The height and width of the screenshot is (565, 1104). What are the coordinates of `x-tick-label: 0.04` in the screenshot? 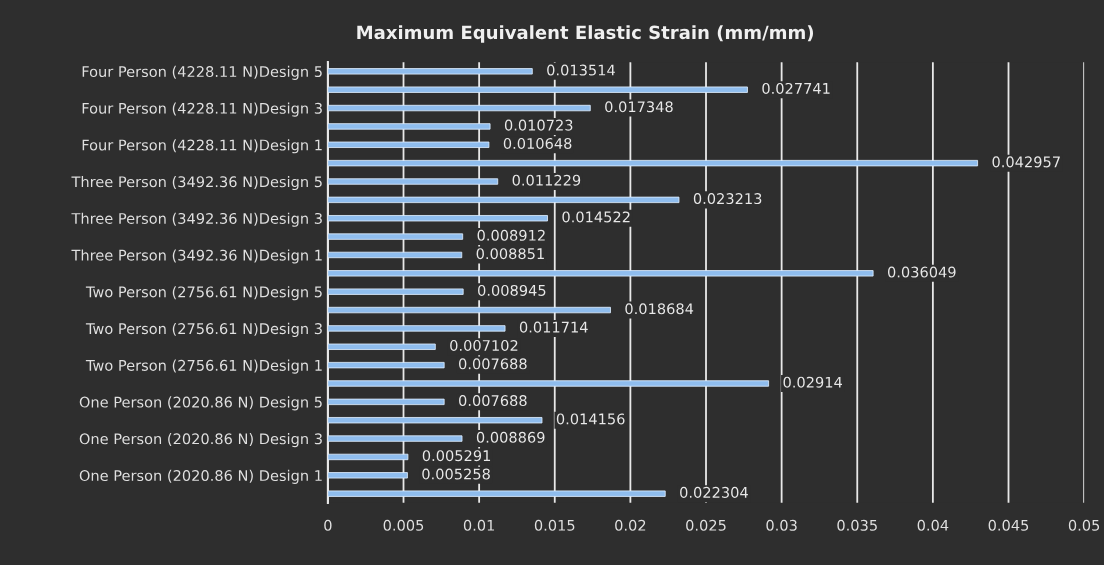 It's located at (933, 525).